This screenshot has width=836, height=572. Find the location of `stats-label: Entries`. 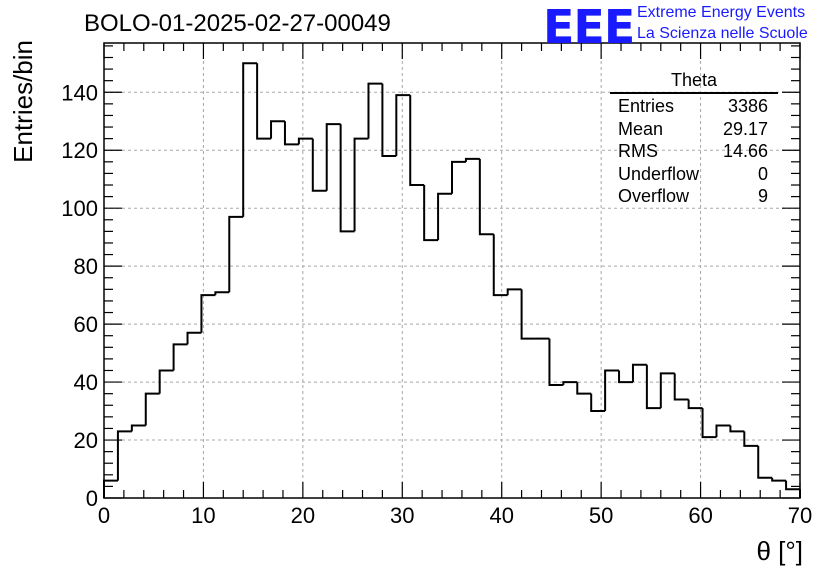

stats-label: Entries is located at coordinates (646, 106).